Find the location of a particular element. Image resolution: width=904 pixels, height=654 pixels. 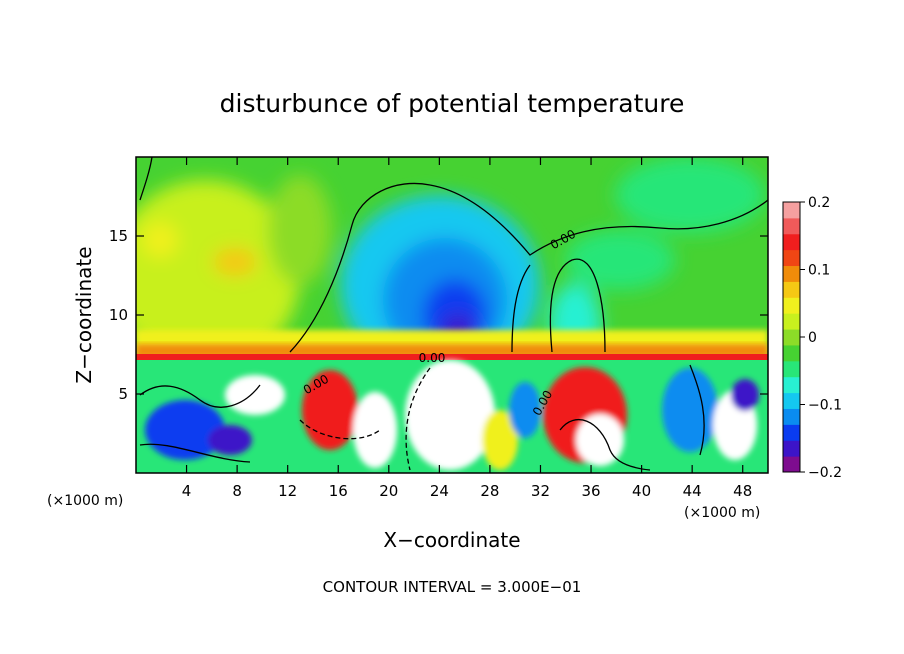

lower-red-left is located at coordinates (330, 410).